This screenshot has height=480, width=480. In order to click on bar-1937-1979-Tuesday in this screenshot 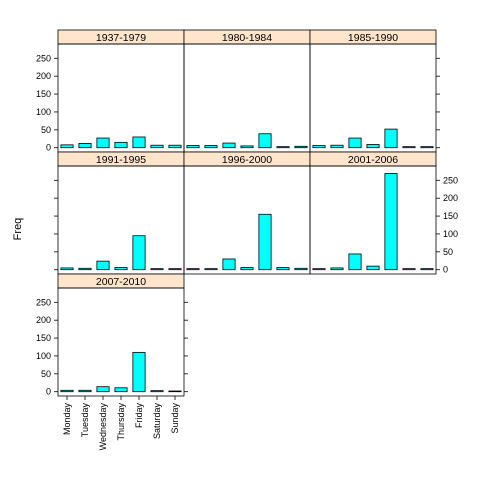, I will do `click(85, 146)`.